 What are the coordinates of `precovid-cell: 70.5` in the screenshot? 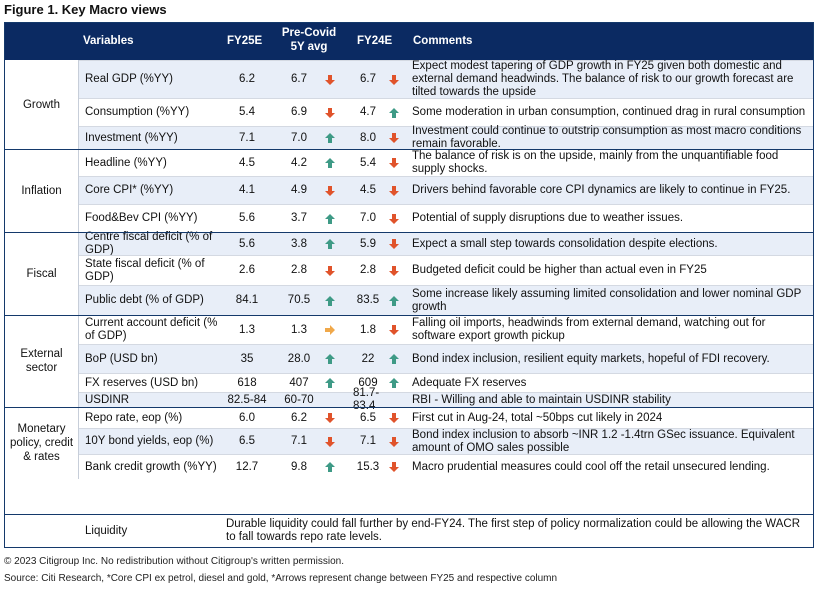 It's located at (299, 300).